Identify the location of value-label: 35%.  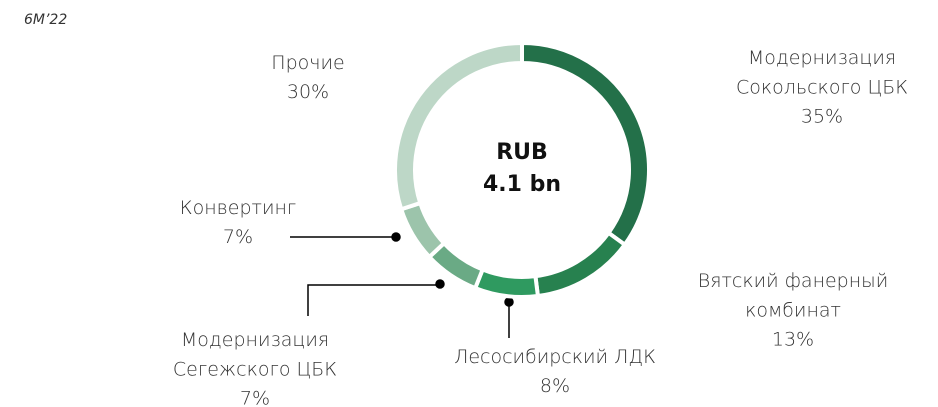
(822, 117).